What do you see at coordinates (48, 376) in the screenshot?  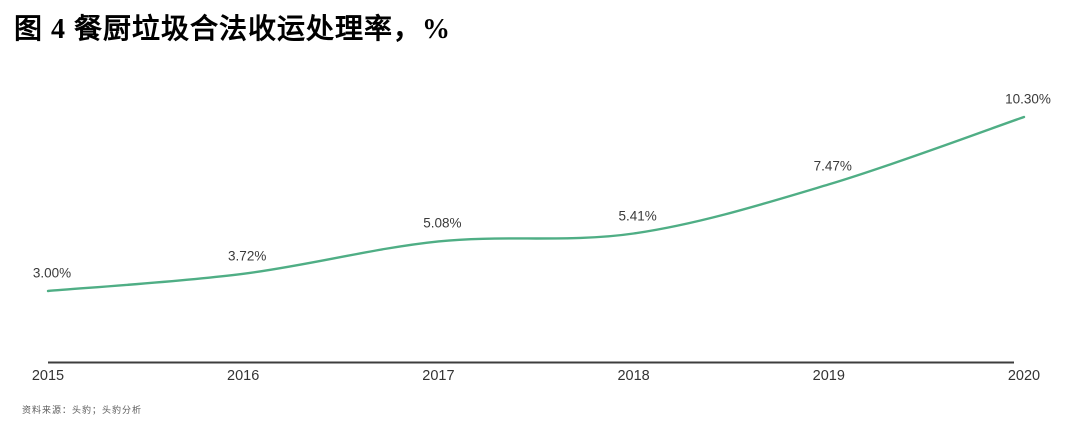 I see `x-axis-tick-label-2015: 2015` at bounding box center [48, 376].